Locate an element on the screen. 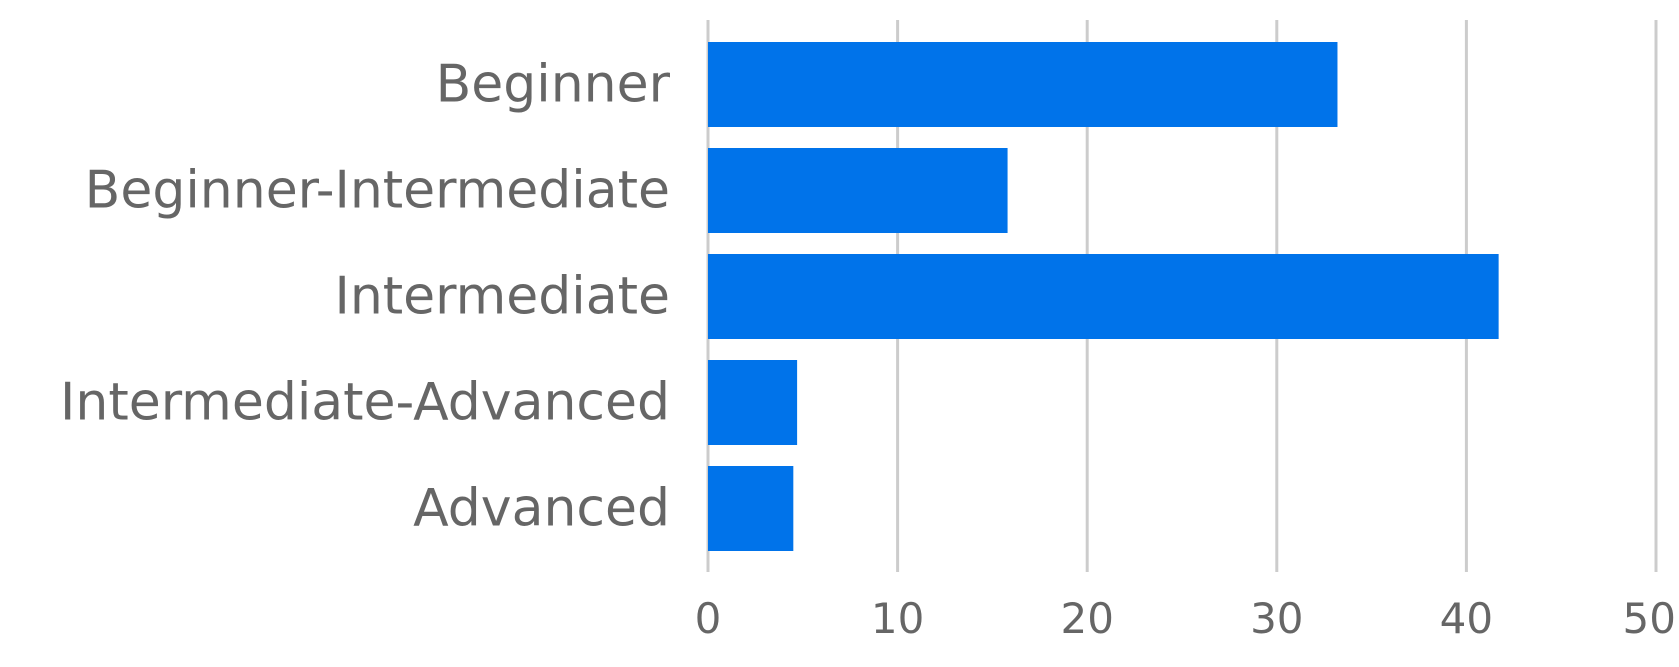 Image resolution: width=1679 pixels, height=667 pixels. x-tick-labels: 0 10 20 30 40 50 is located at coordinates (1185, 618).